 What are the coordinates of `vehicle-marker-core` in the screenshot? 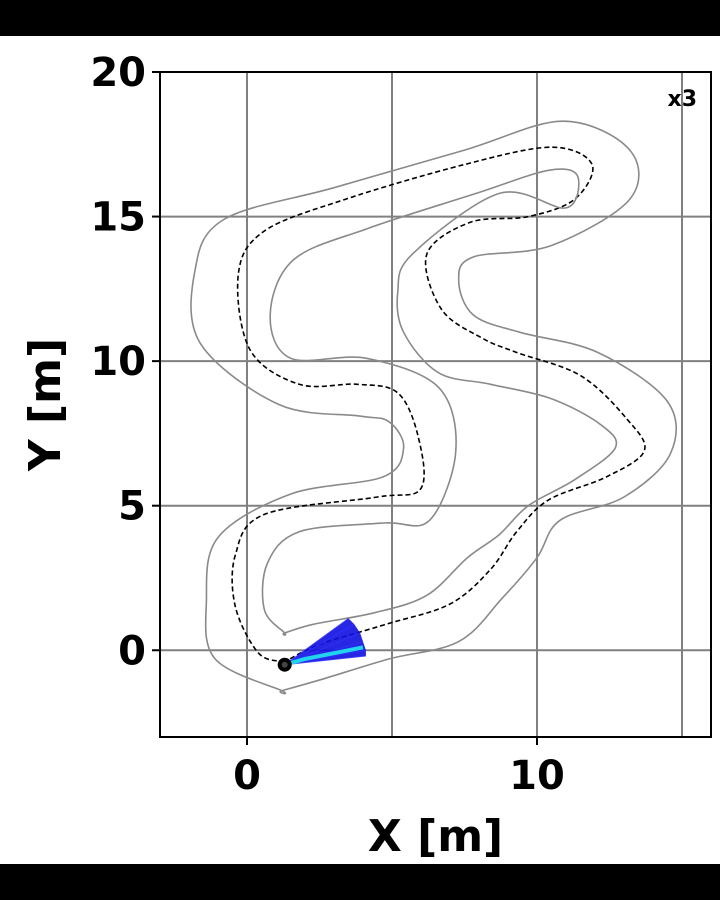 It's located at (284, 664).